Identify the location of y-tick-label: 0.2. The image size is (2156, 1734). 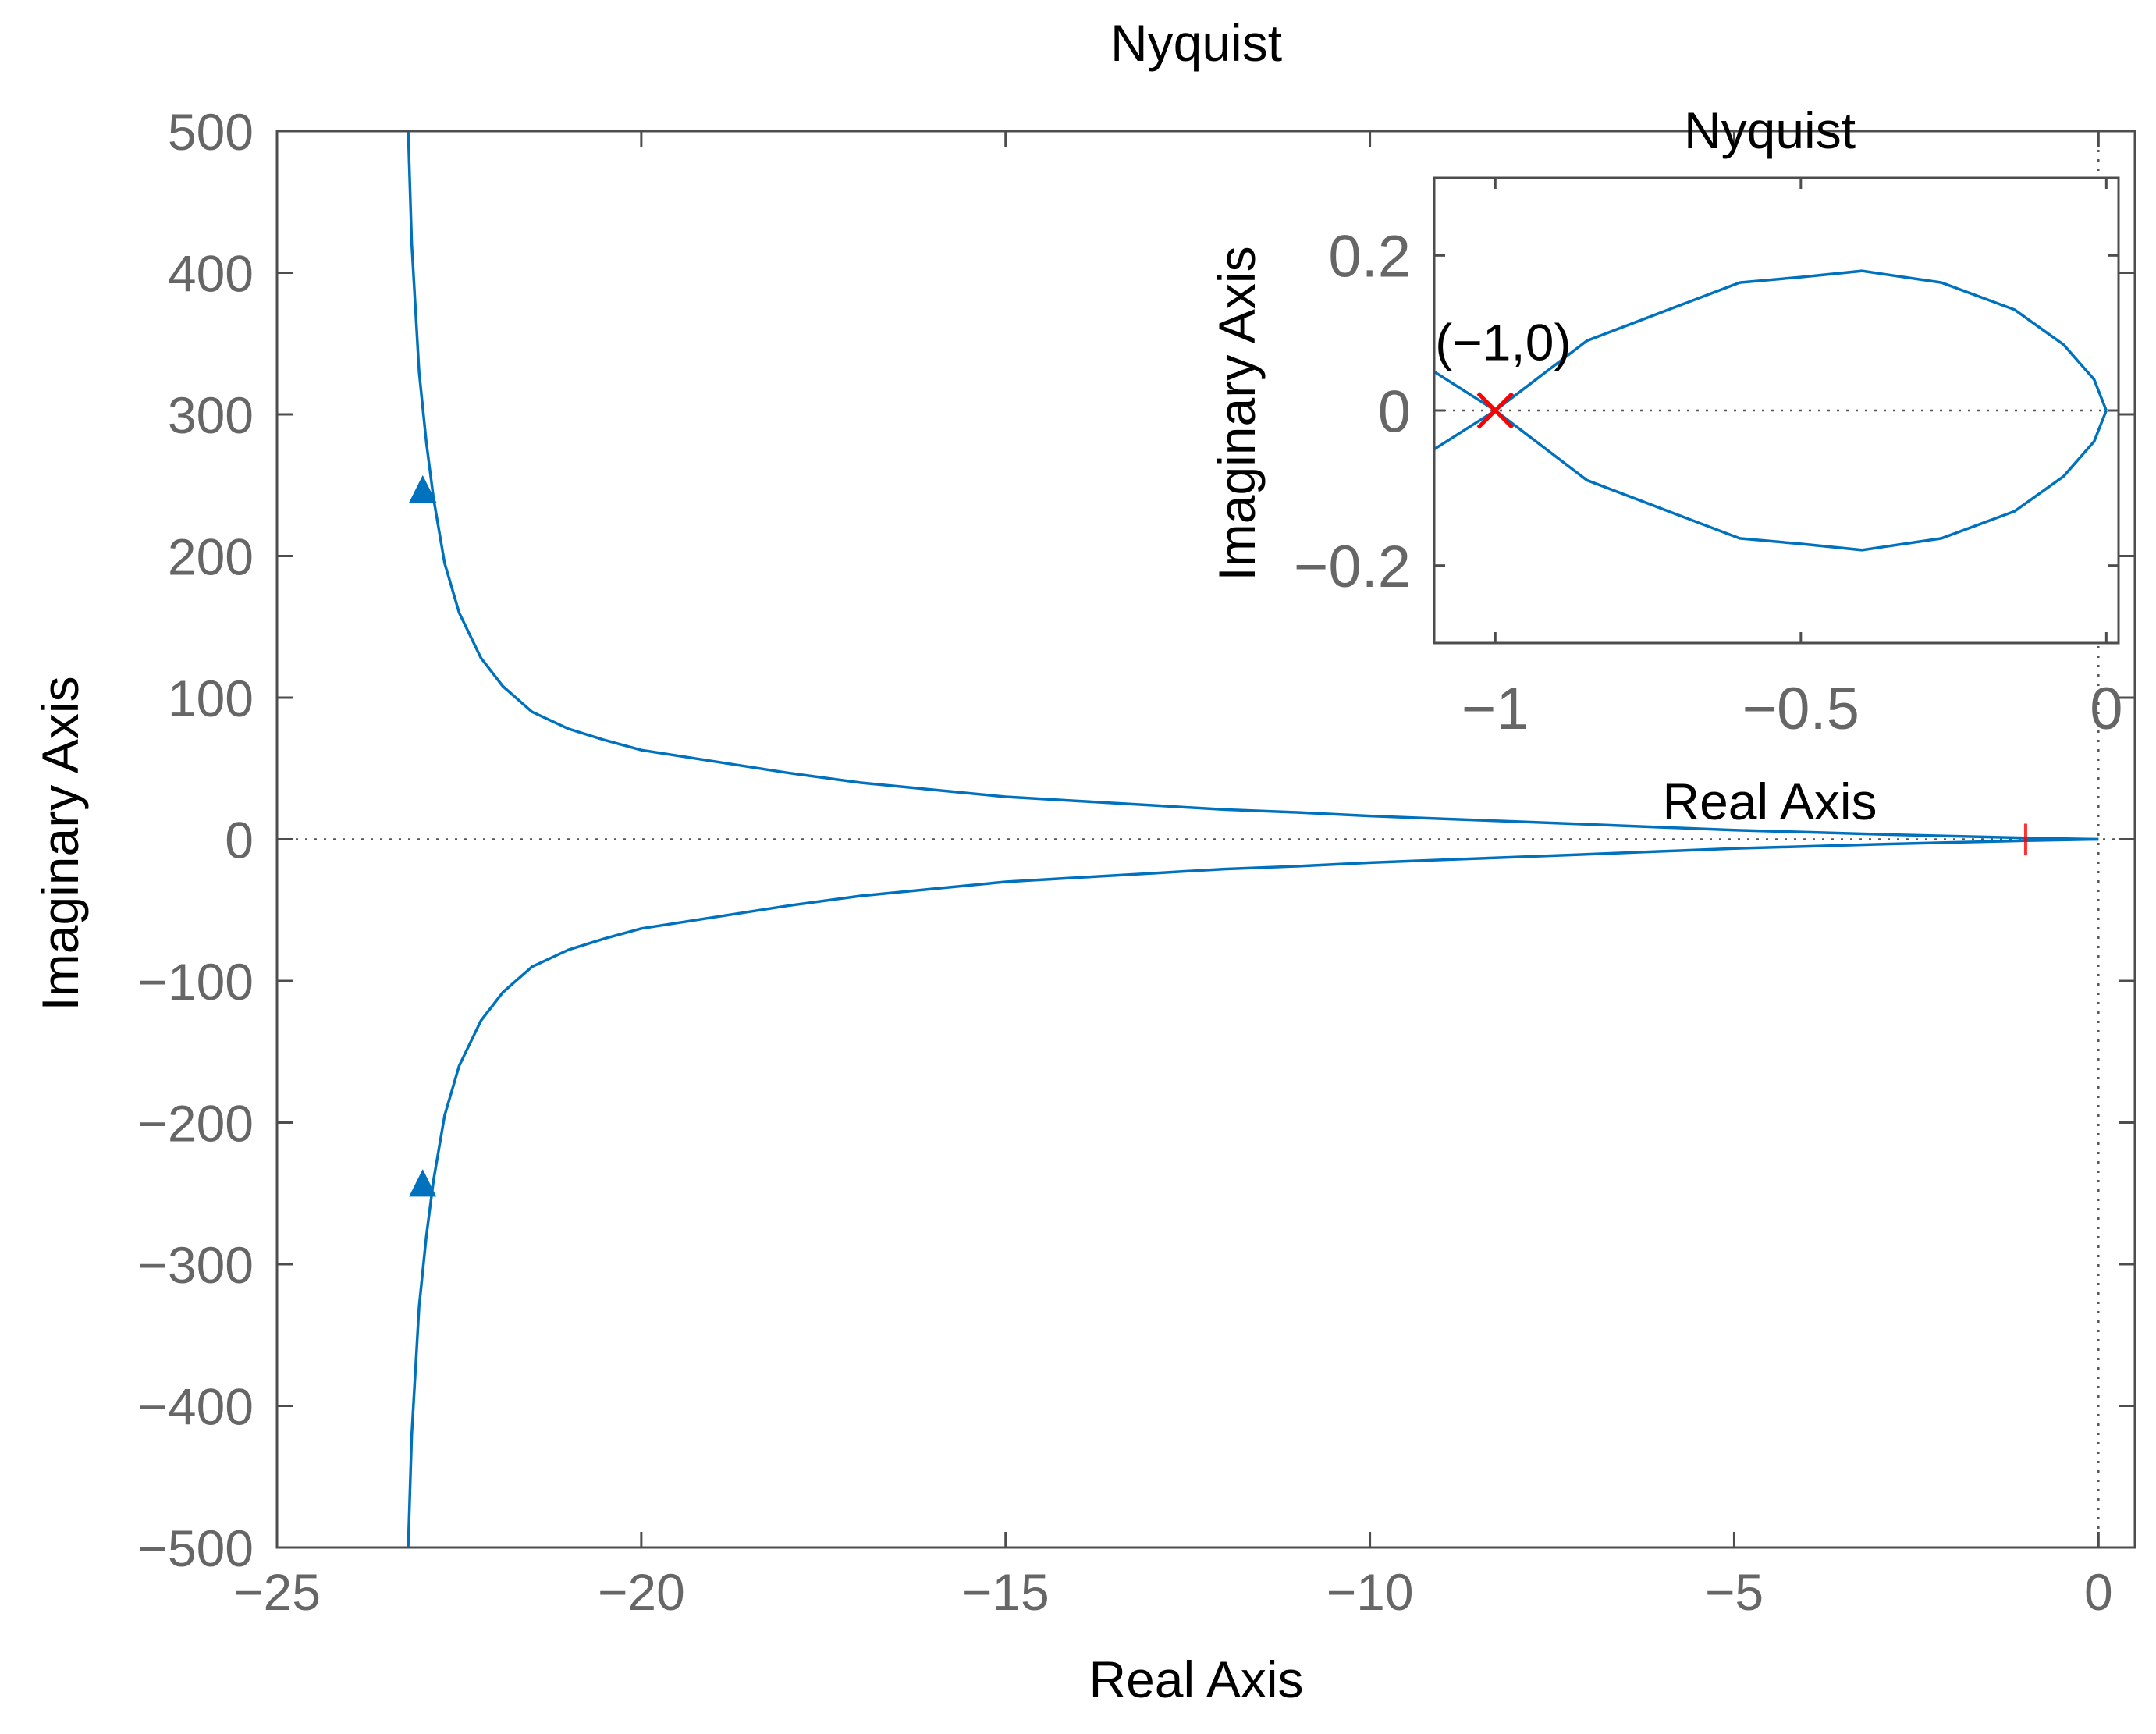
(1369, 257).